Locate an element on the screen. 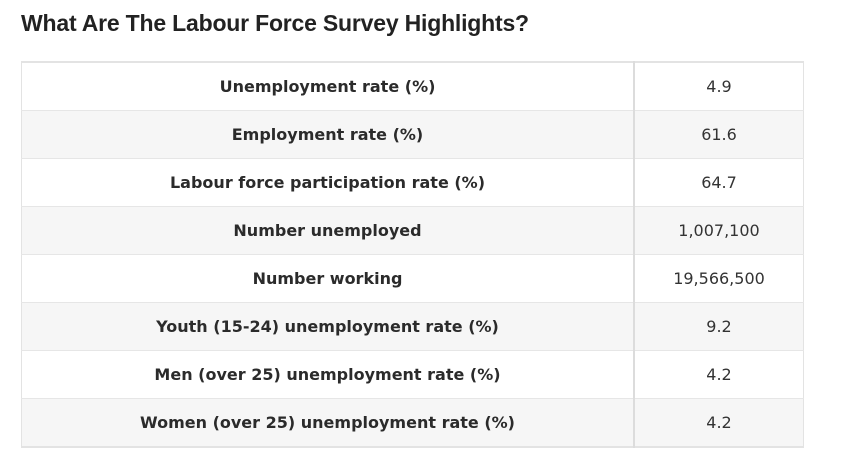  row-label: Labour force participation rate (%) is located at coordinates (328, 182).